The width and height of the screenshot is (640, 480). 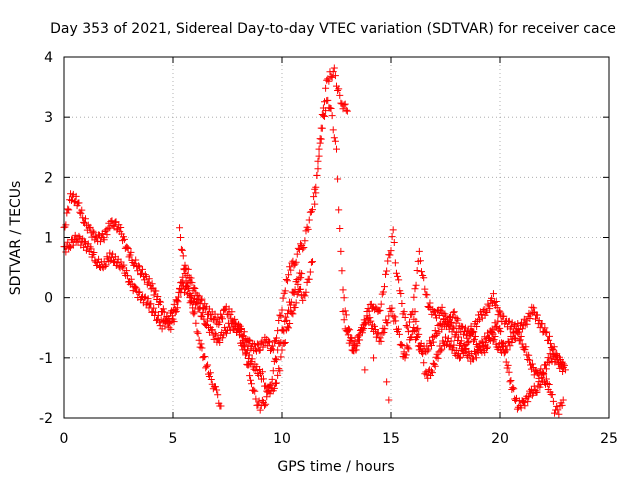 What do you see at coordinates (339, 439) in the screenshot?
I see `x-tick-labels: 0 5 10 15 20 25` at bounding box center [339, 439].